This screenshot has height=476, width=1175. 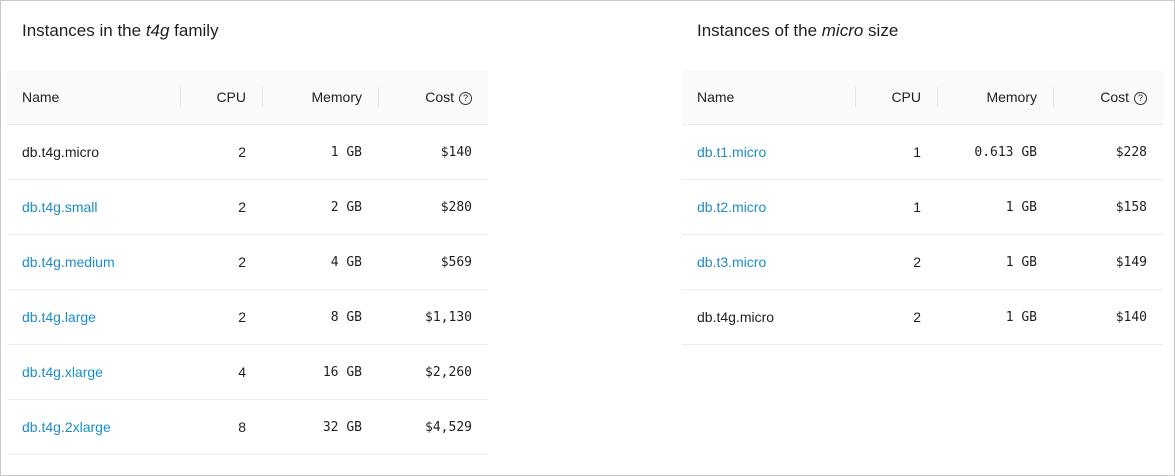 I want to click on instance-name-cell: db.t3.micro, so click(x=768, y=262).